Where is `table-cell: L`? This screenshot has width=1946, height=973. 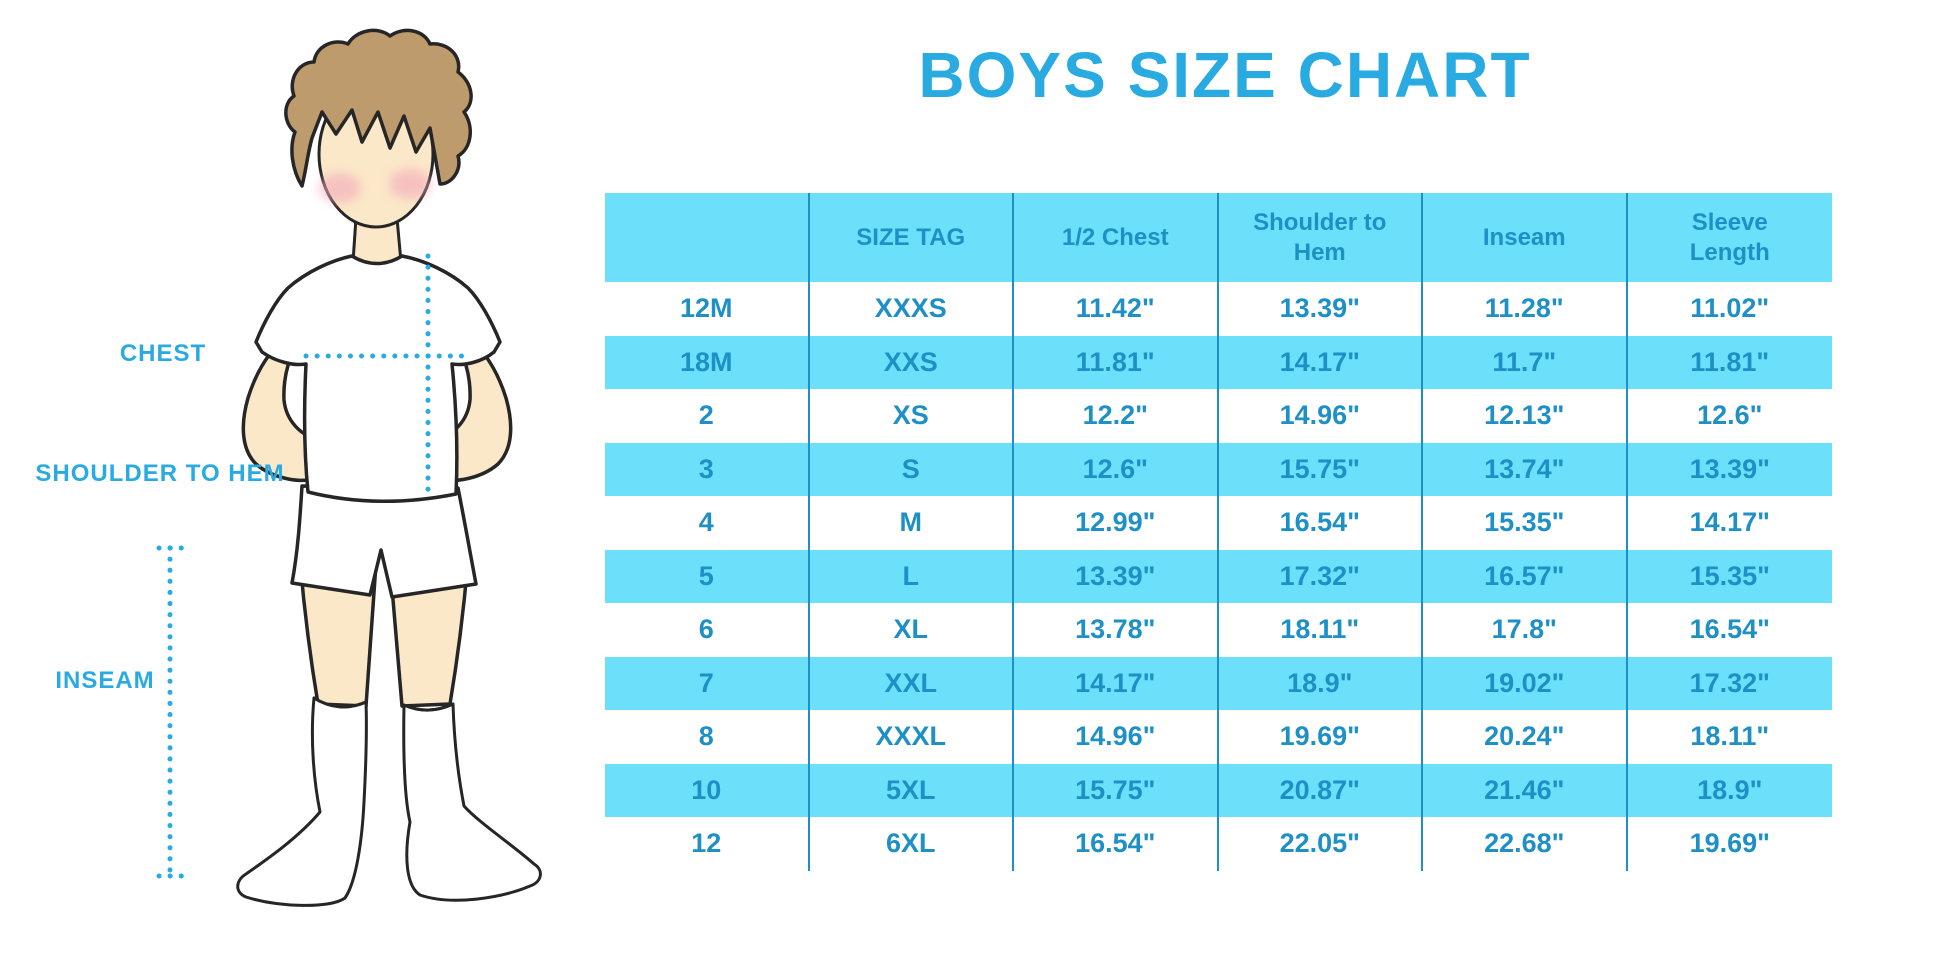
table-cell: L is located at coordinates (911, 576).